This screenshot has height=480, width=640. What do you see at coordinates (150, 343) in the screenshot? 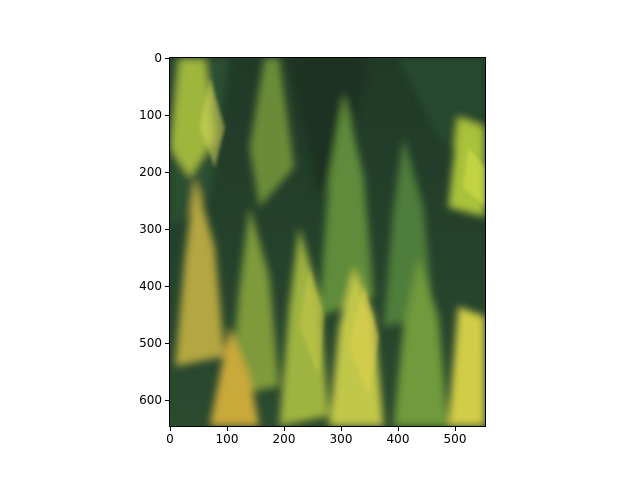
I see `y-tick-label: 500` at bounding box center [150, 343].